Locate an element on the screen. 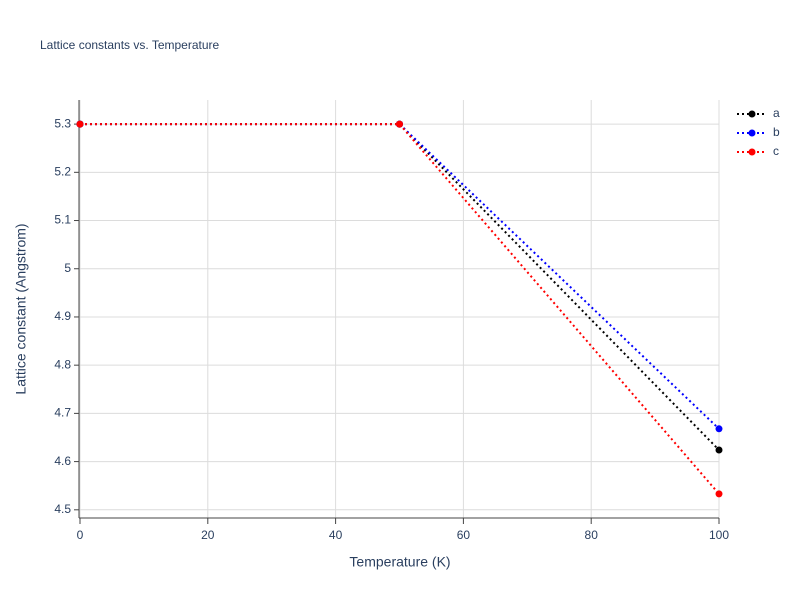 The image size is (800, 600). y-tick-label: 5.3 is located at coordinates (62, 123).